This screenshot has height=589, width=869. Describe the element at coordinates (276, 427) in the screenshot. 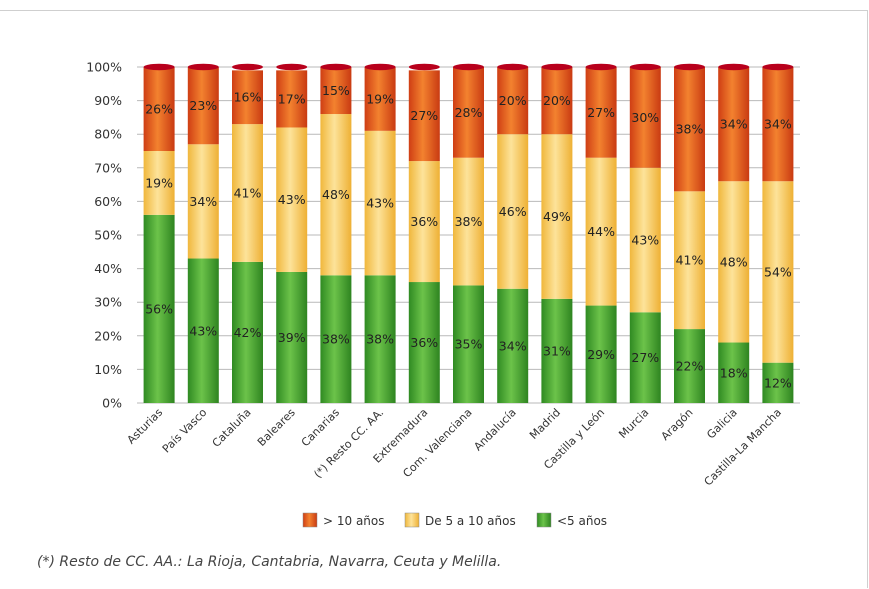

I see `x-tick-label: Baleares` at that location.